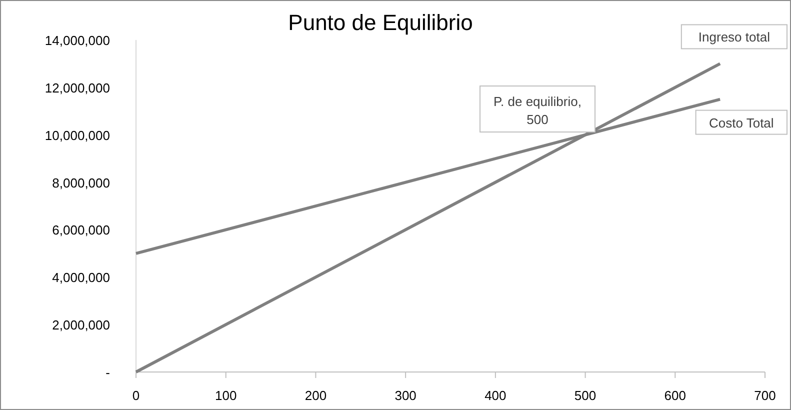  What do you see at coordinates (108, 372) in the screenshot?
I see `y-tick-label: -` at bounding box center [108, 372].